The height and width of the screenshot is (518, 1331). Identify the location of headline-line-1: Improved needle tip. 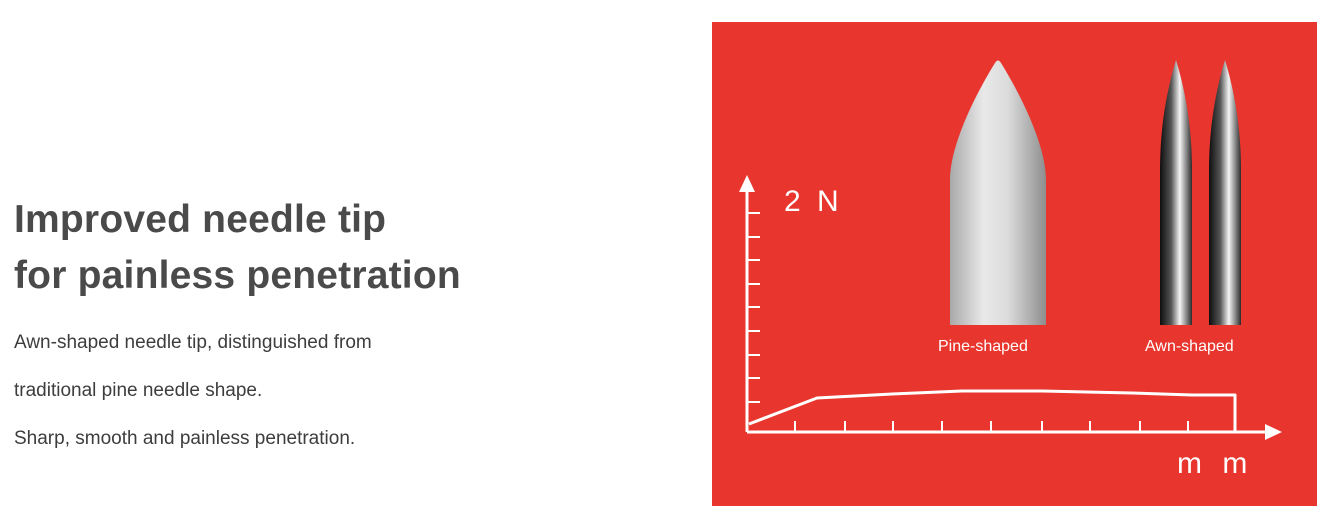
(200, 219).